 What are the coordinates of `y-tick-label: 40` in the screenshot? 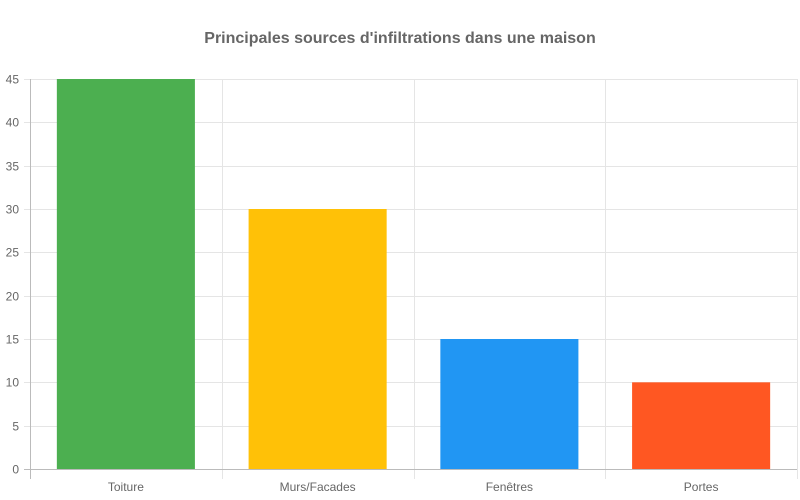 It's located at (13, 123).